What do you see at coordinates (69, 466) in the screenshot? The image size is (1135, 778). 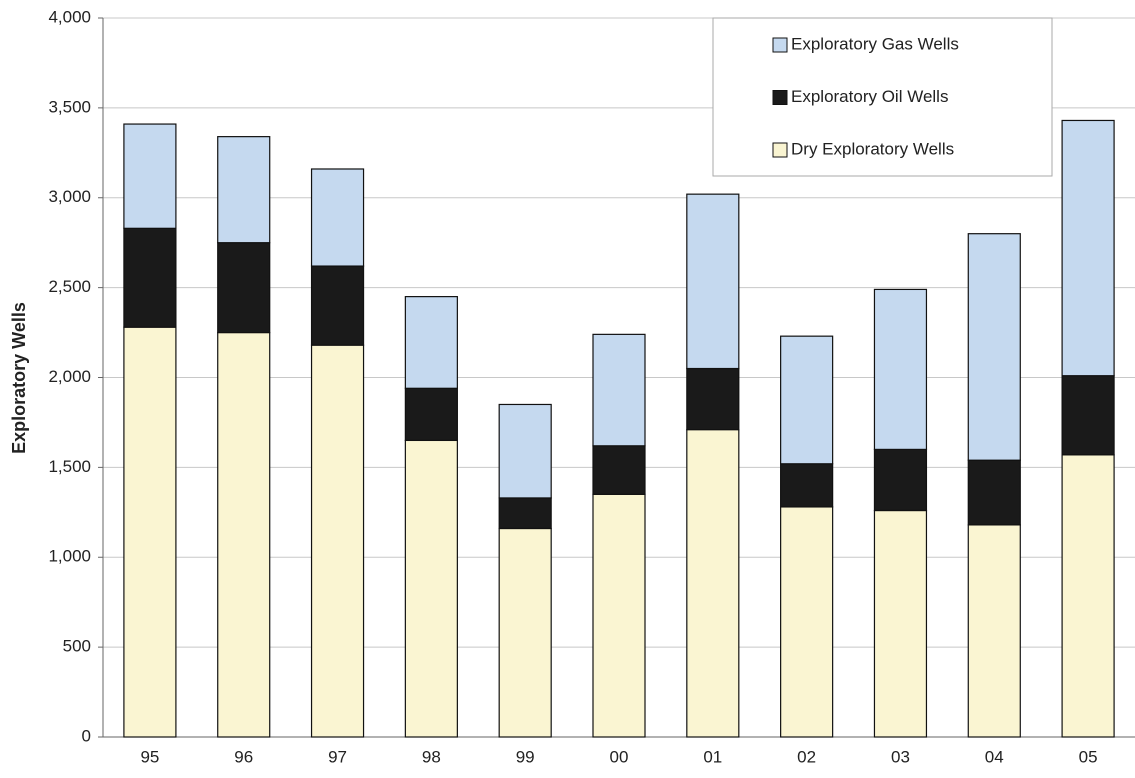 I see `y-tick-label: 1,500` at bounding box center [69, 466].